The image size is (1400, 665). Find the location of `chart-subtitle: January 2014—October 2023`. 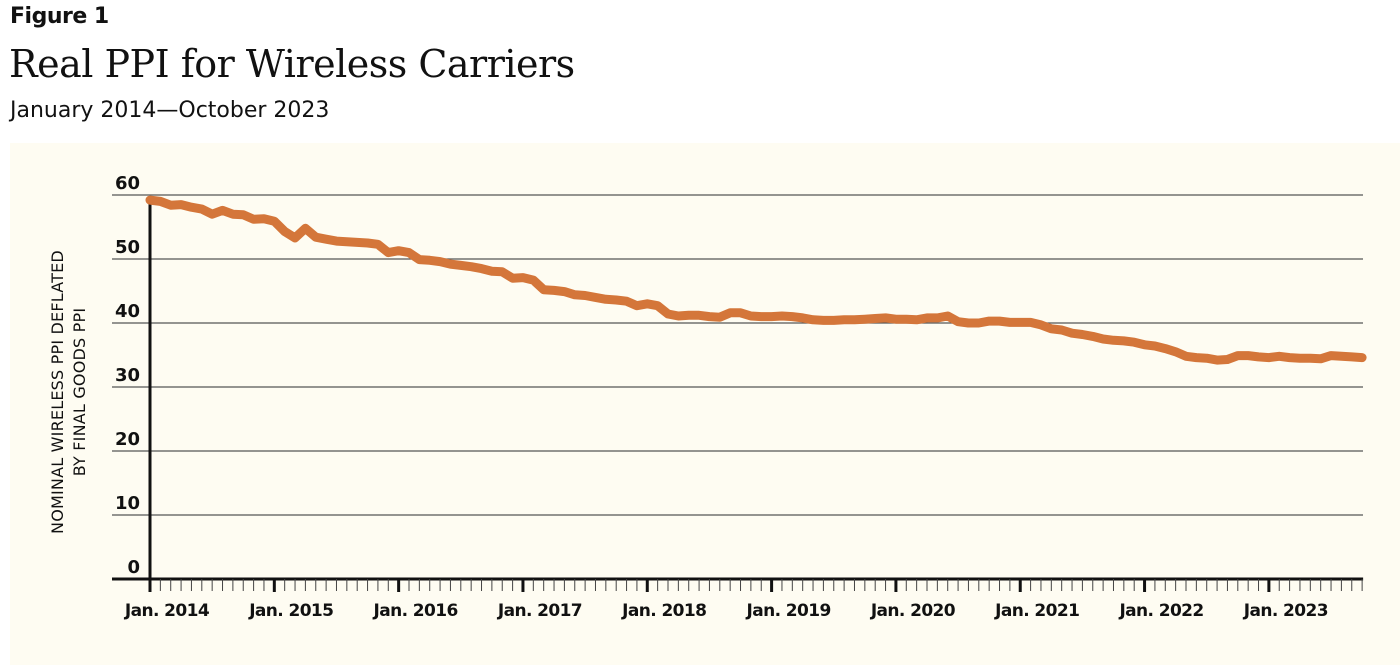

chart-subtitle: January 2014—October 2023 is located at coordinates (170, 110).